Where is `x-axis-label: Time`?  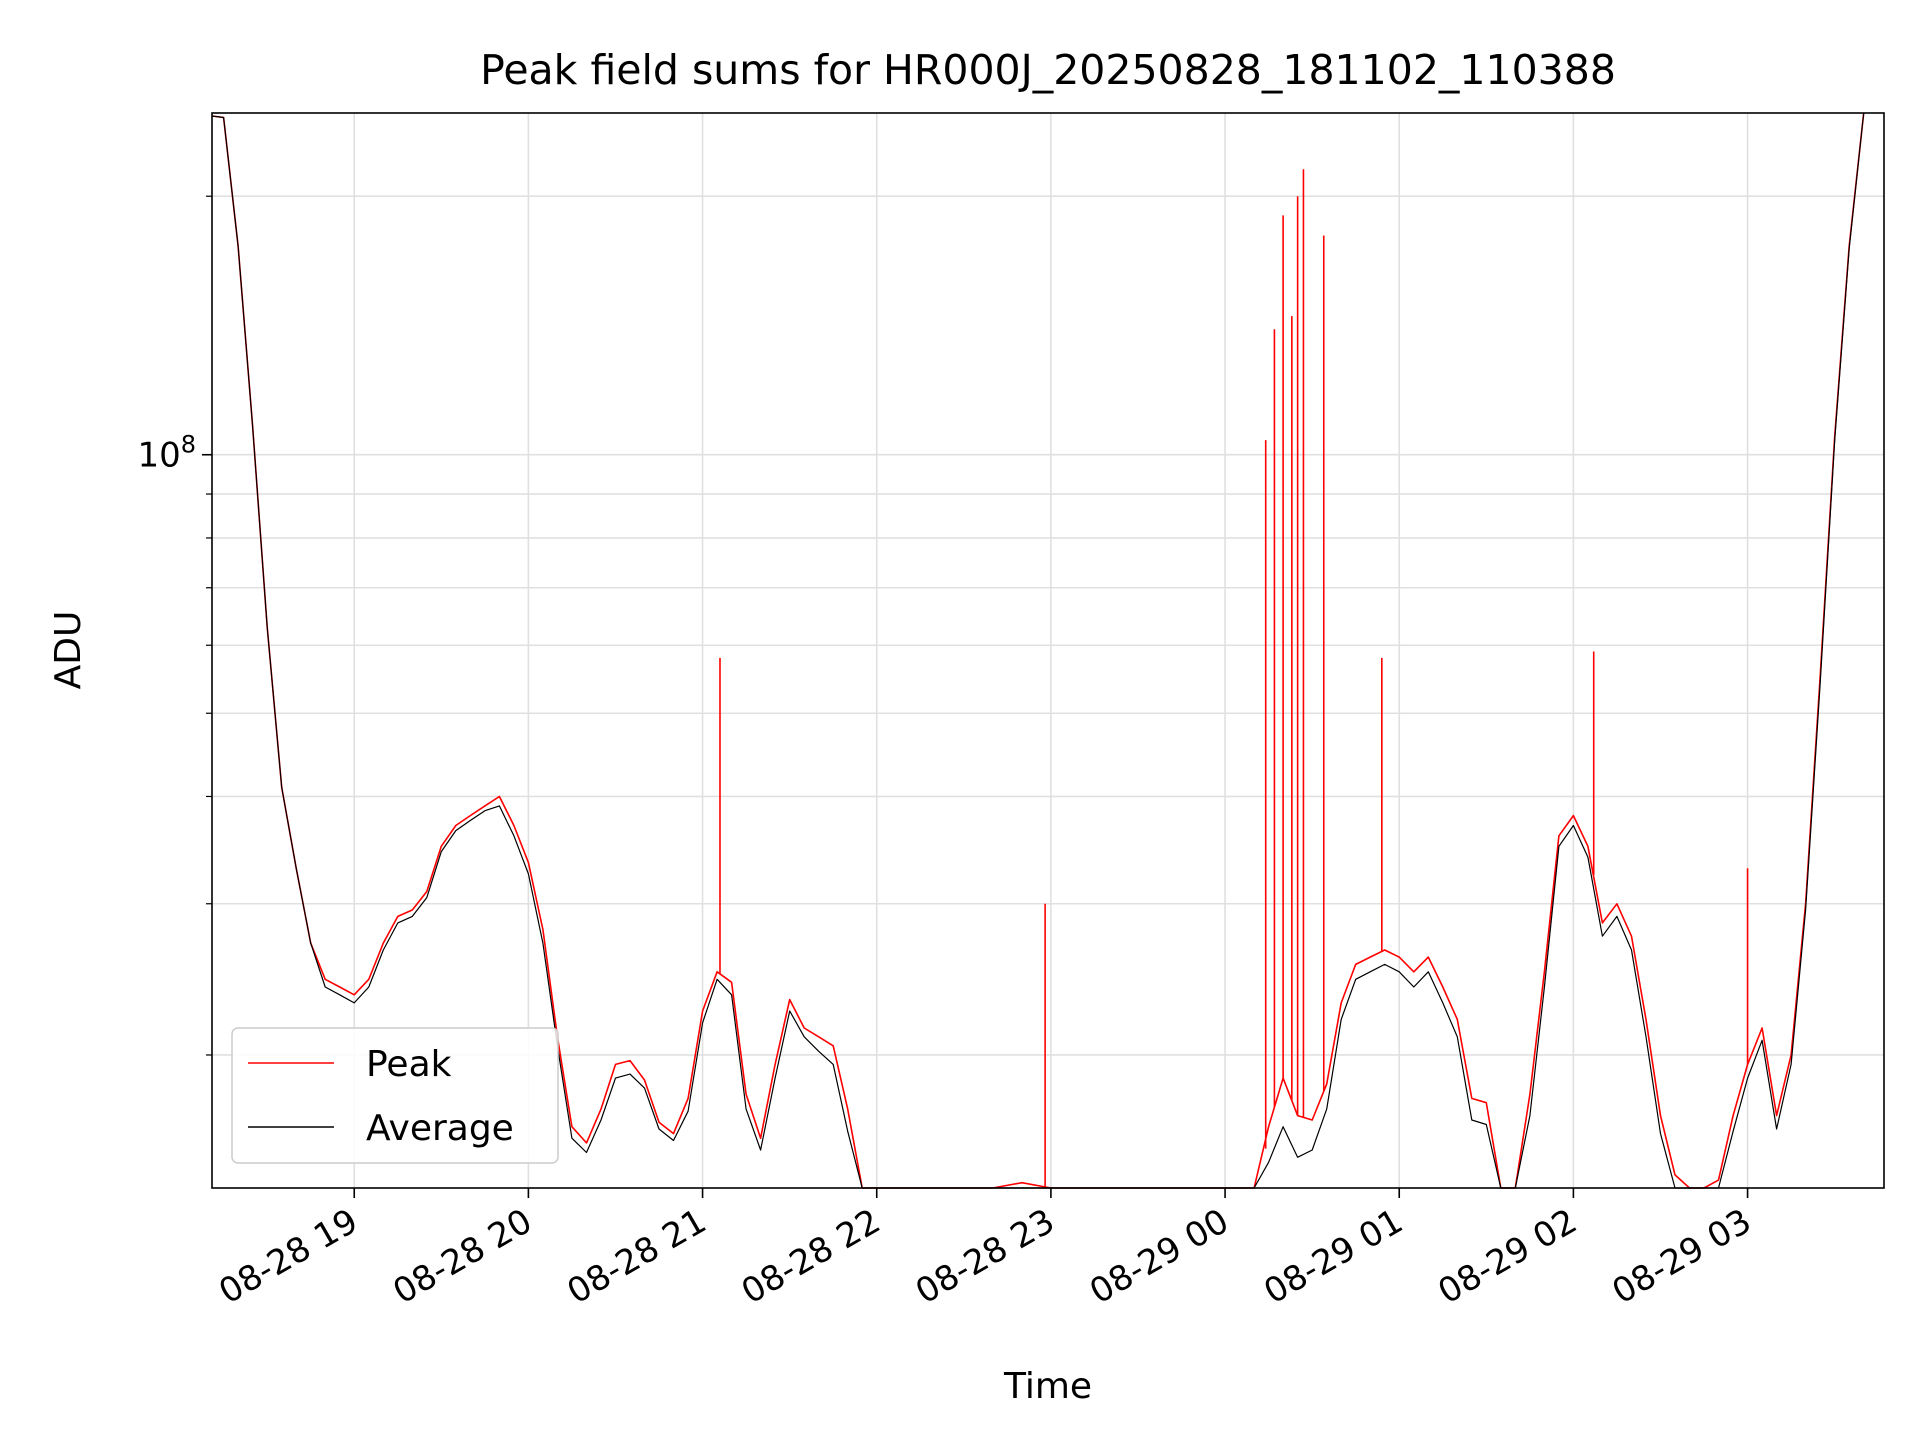
x-axis-label: Time is located at coordinates (1047, 1386).